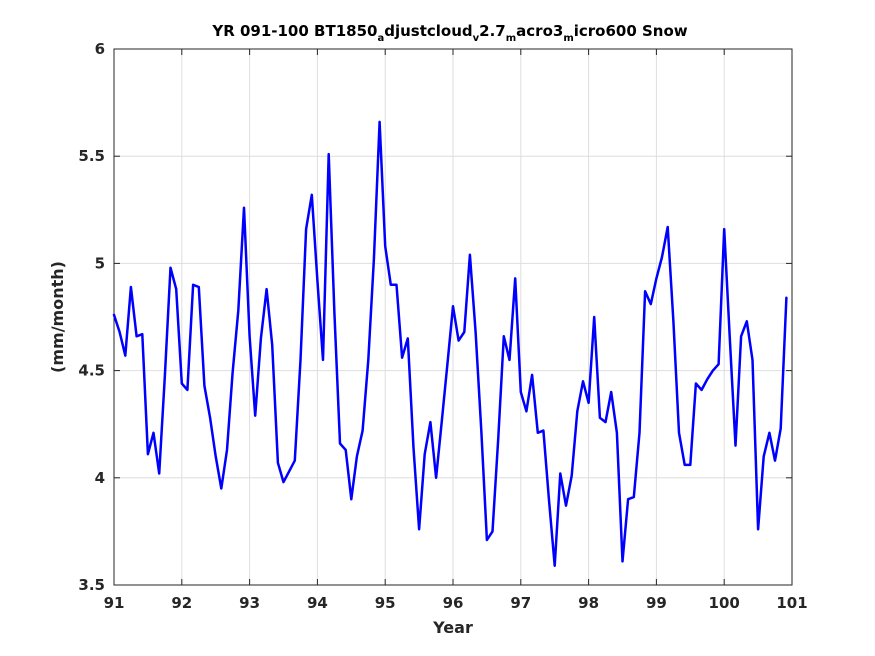  Describe the element at coordinates (91, 371) in the screenshot. I see `y-tick-label: 4.5` at that location.